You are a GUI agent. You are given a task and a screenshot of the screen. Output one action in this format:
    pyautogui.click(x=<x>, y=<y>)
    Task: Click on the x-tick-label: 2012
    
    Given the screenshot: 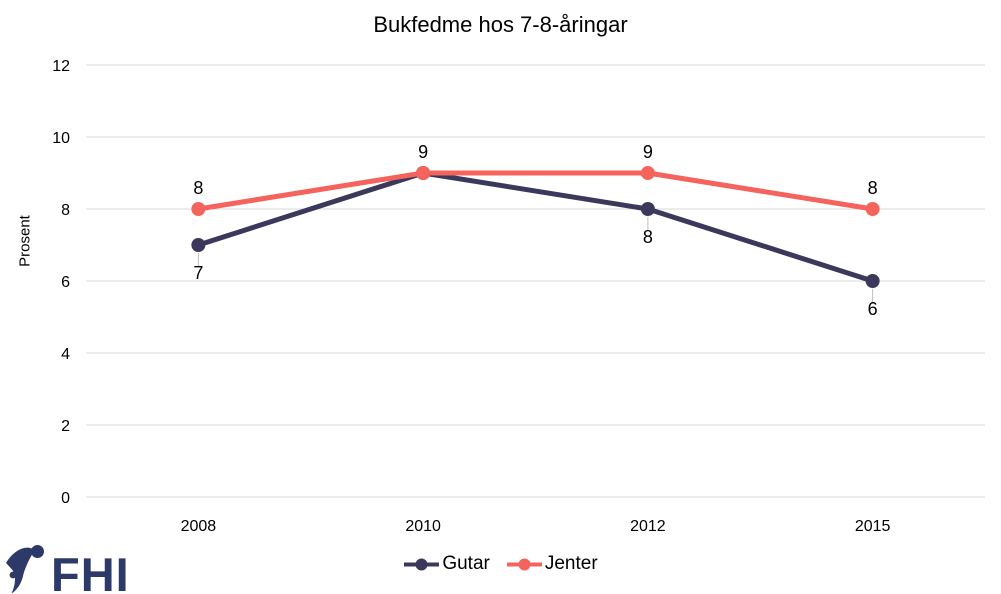 What is the action you would take?
    pyautogui.click(x=648, y=526)
    